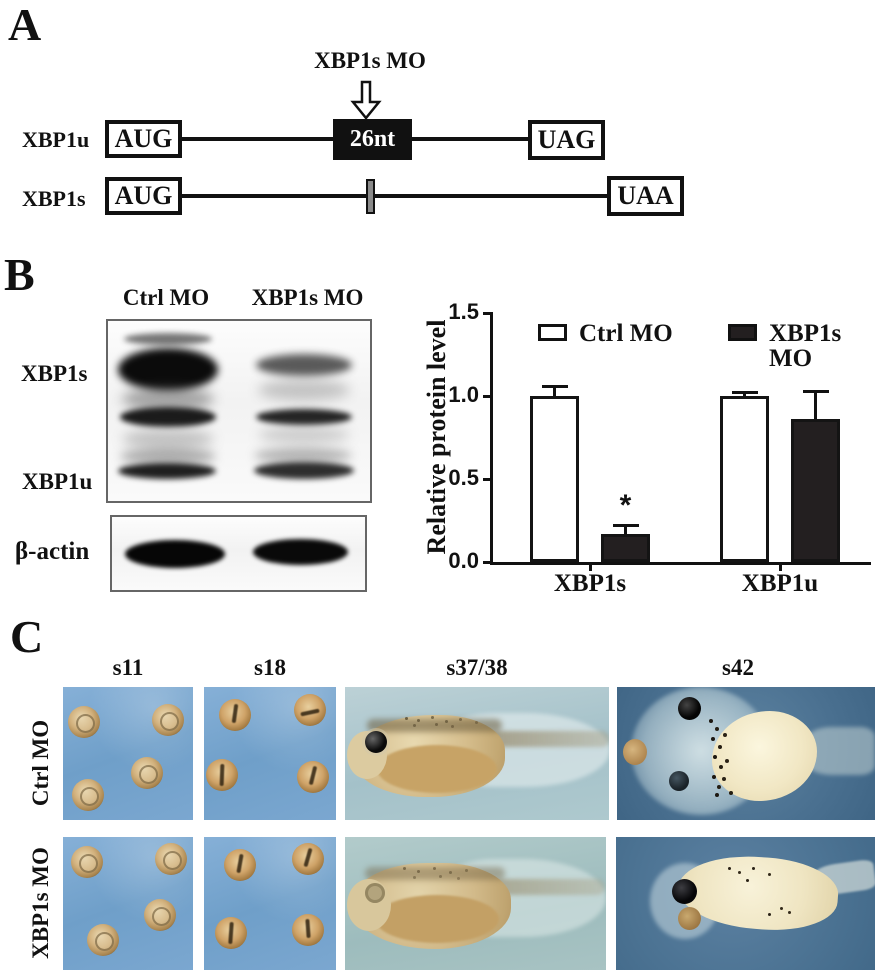 This screenshot has height=975, width=875. Describe the element at coordinates (659, 448) in the screenshot. I see `bar-chart: 0.0 0.5 1.0 1.5 XBP1s XBP1u Ctrl MO XBP1s MO *` at that location.